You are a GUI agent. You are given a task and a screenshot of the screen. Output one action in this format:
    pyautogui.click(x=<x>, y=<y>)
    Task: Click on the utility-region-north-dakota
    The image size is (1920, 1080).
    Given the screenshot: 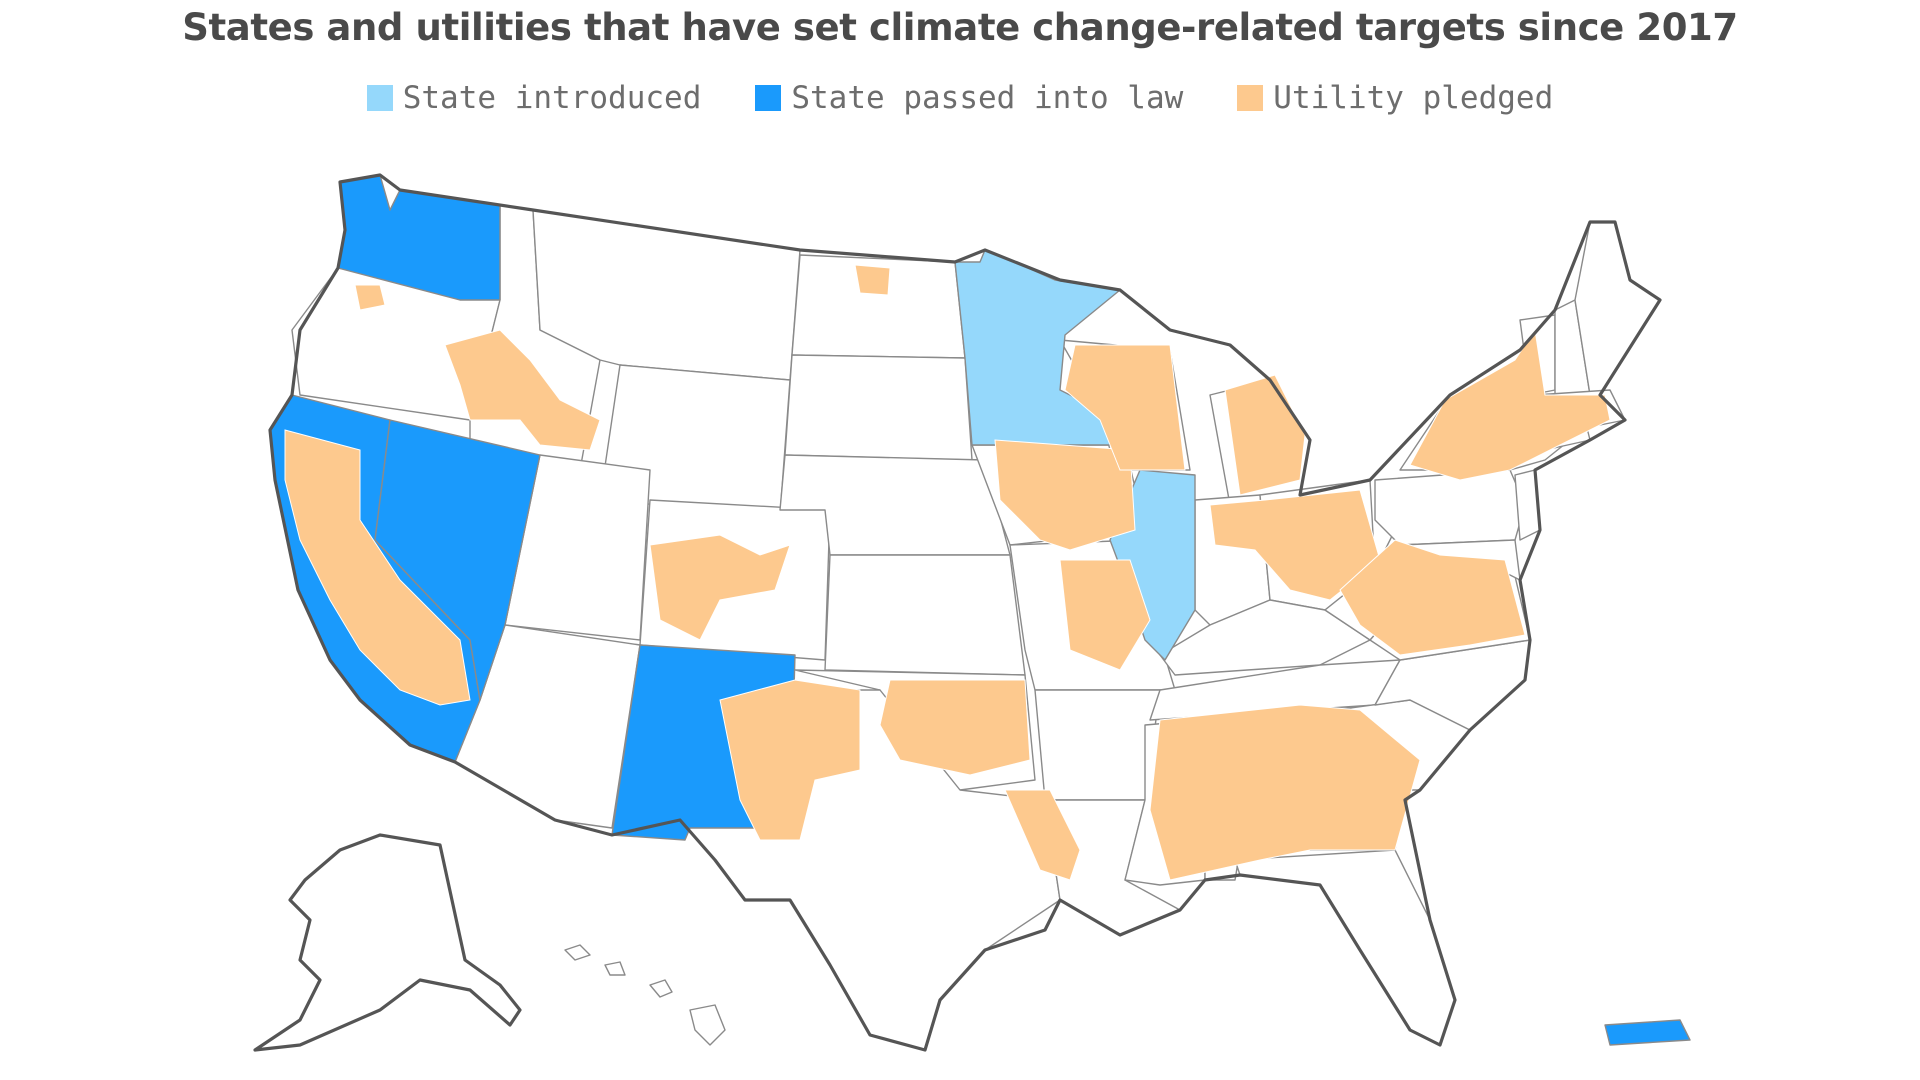 What is the action you would take?
    pyautogui.click(x=872, y=280)
    